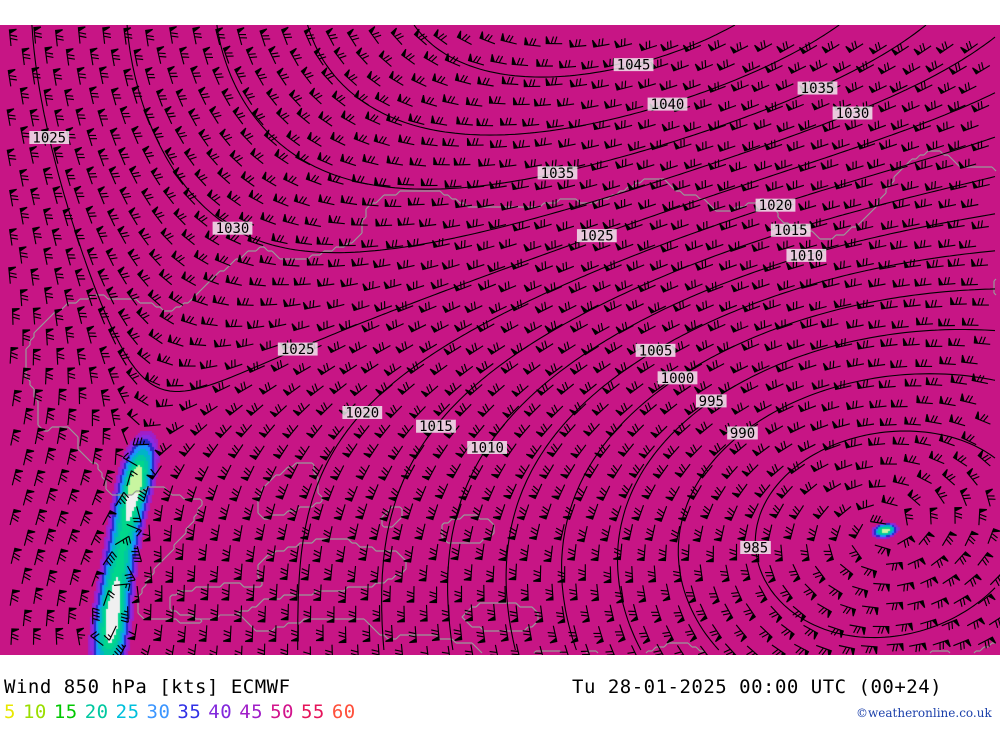  I want to click on colorbar-stop-20: 20, so click(96, 712).